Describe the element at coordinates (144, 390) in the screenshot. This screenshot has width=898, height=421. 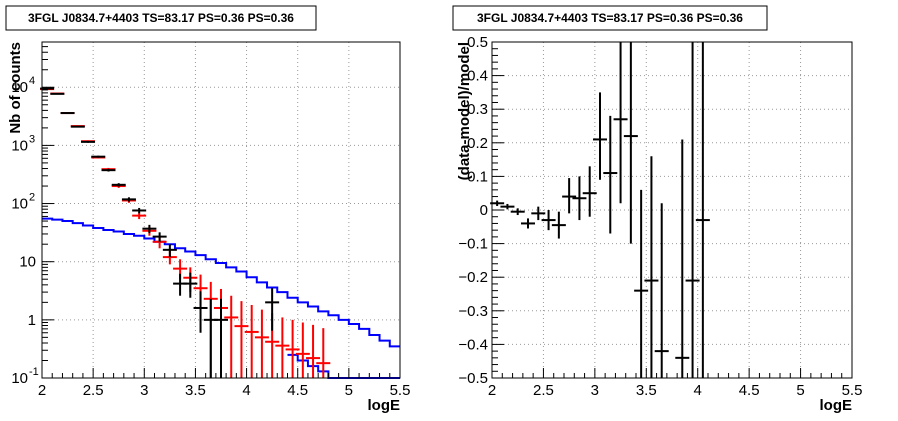
I see `left-x-tick-label: 3` at that location.